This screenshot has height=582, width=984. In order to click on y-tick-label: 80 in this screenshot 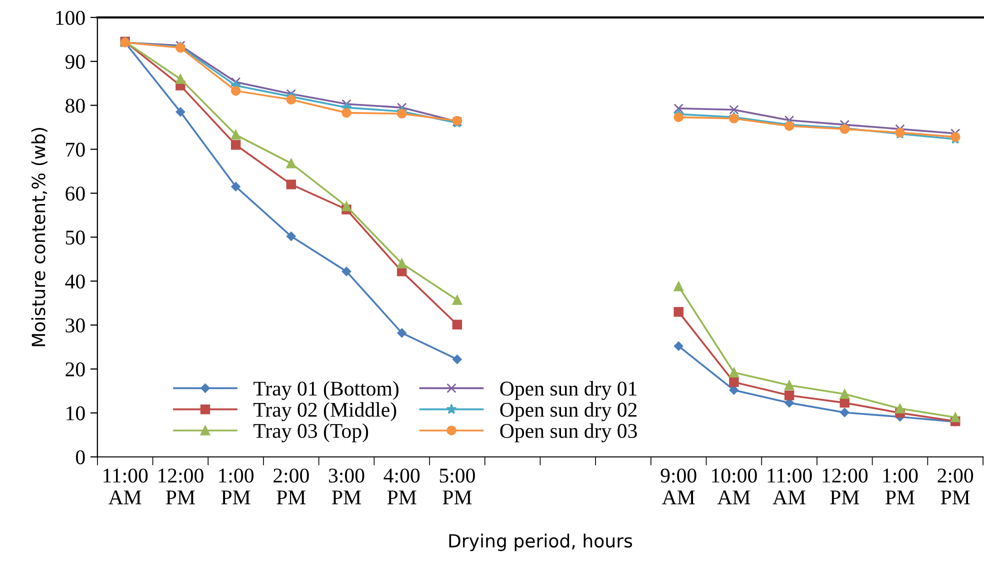, I will do `click(75, 105)`.